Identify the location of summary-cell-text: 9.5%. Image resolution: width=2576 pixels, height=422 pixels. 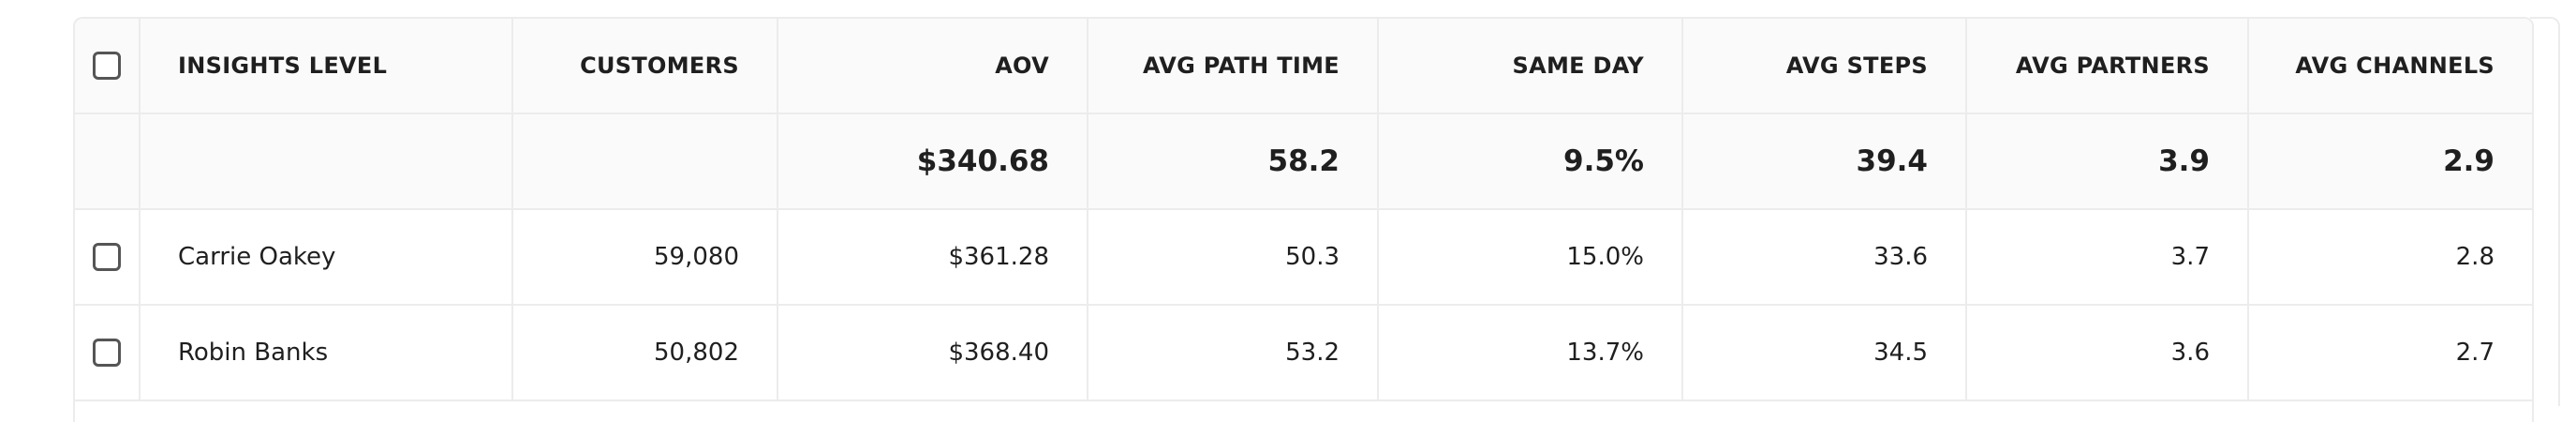
(1603, 161).